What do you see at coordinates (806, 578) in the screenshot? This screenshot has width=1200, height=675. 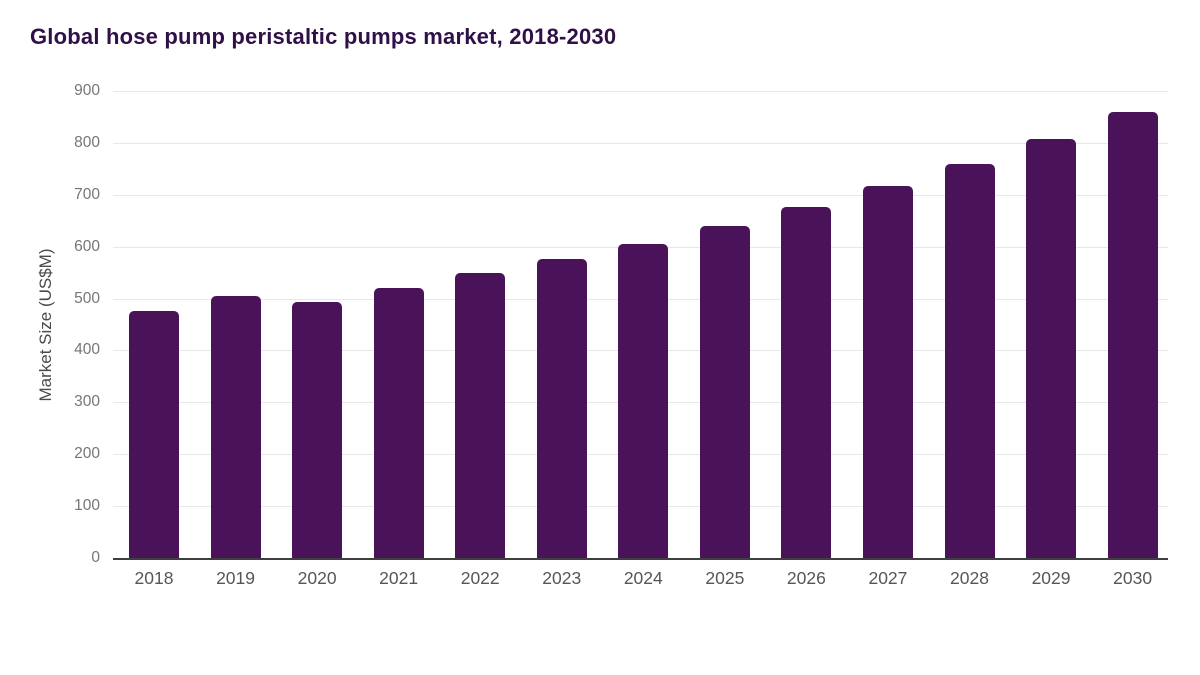 I see `x-tick-label-2026: 2026` at bounding box center [806, 578].